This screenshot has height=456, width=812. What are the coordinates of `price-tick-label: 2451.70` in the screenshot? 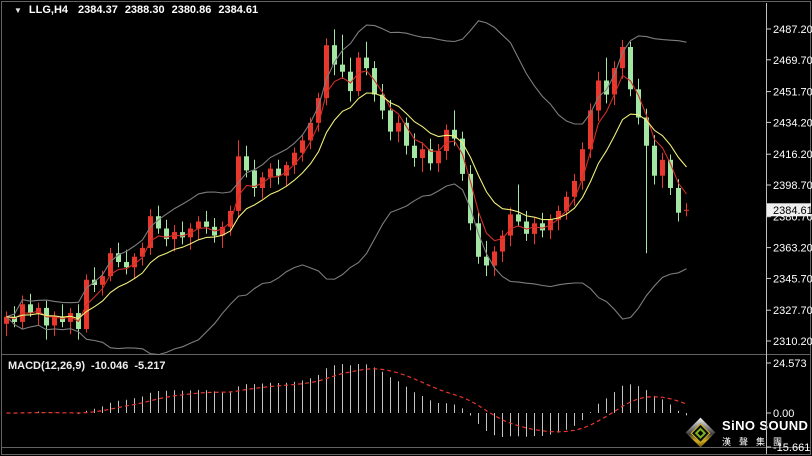 It's located at (792, 93).